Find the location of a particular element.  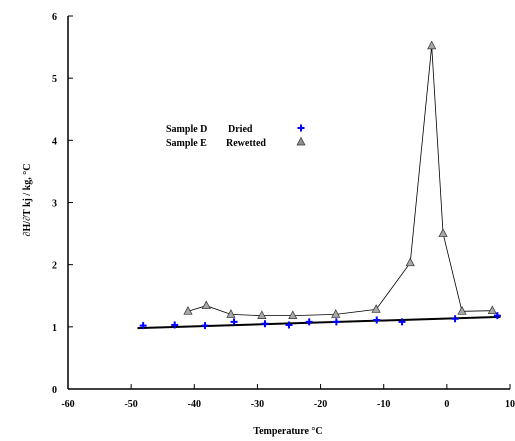

y-tick-label: 5 is located at coordinates (54, 79).